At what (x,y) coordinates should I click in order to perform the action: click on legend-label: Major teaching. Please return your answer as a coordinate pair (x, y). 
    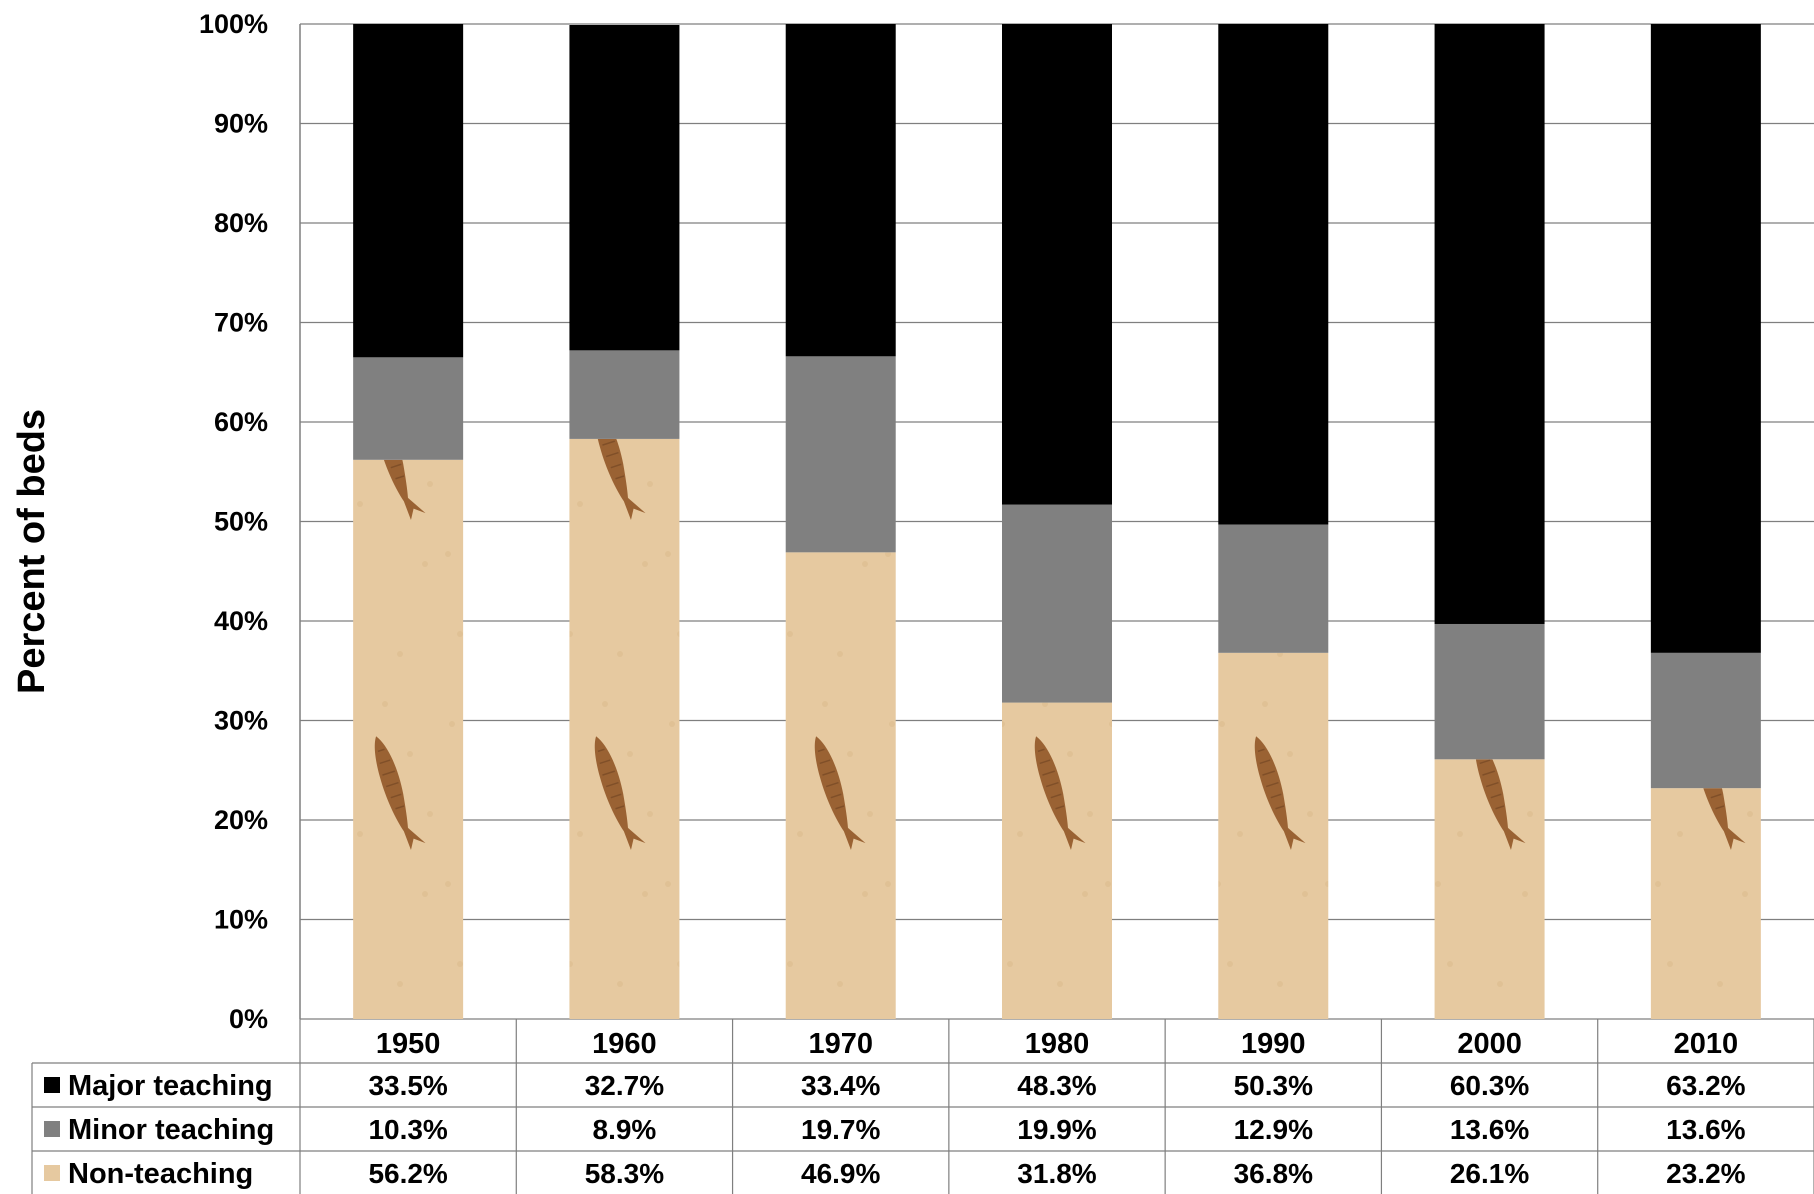
    Looking at the image, I should click on (170, 1086).